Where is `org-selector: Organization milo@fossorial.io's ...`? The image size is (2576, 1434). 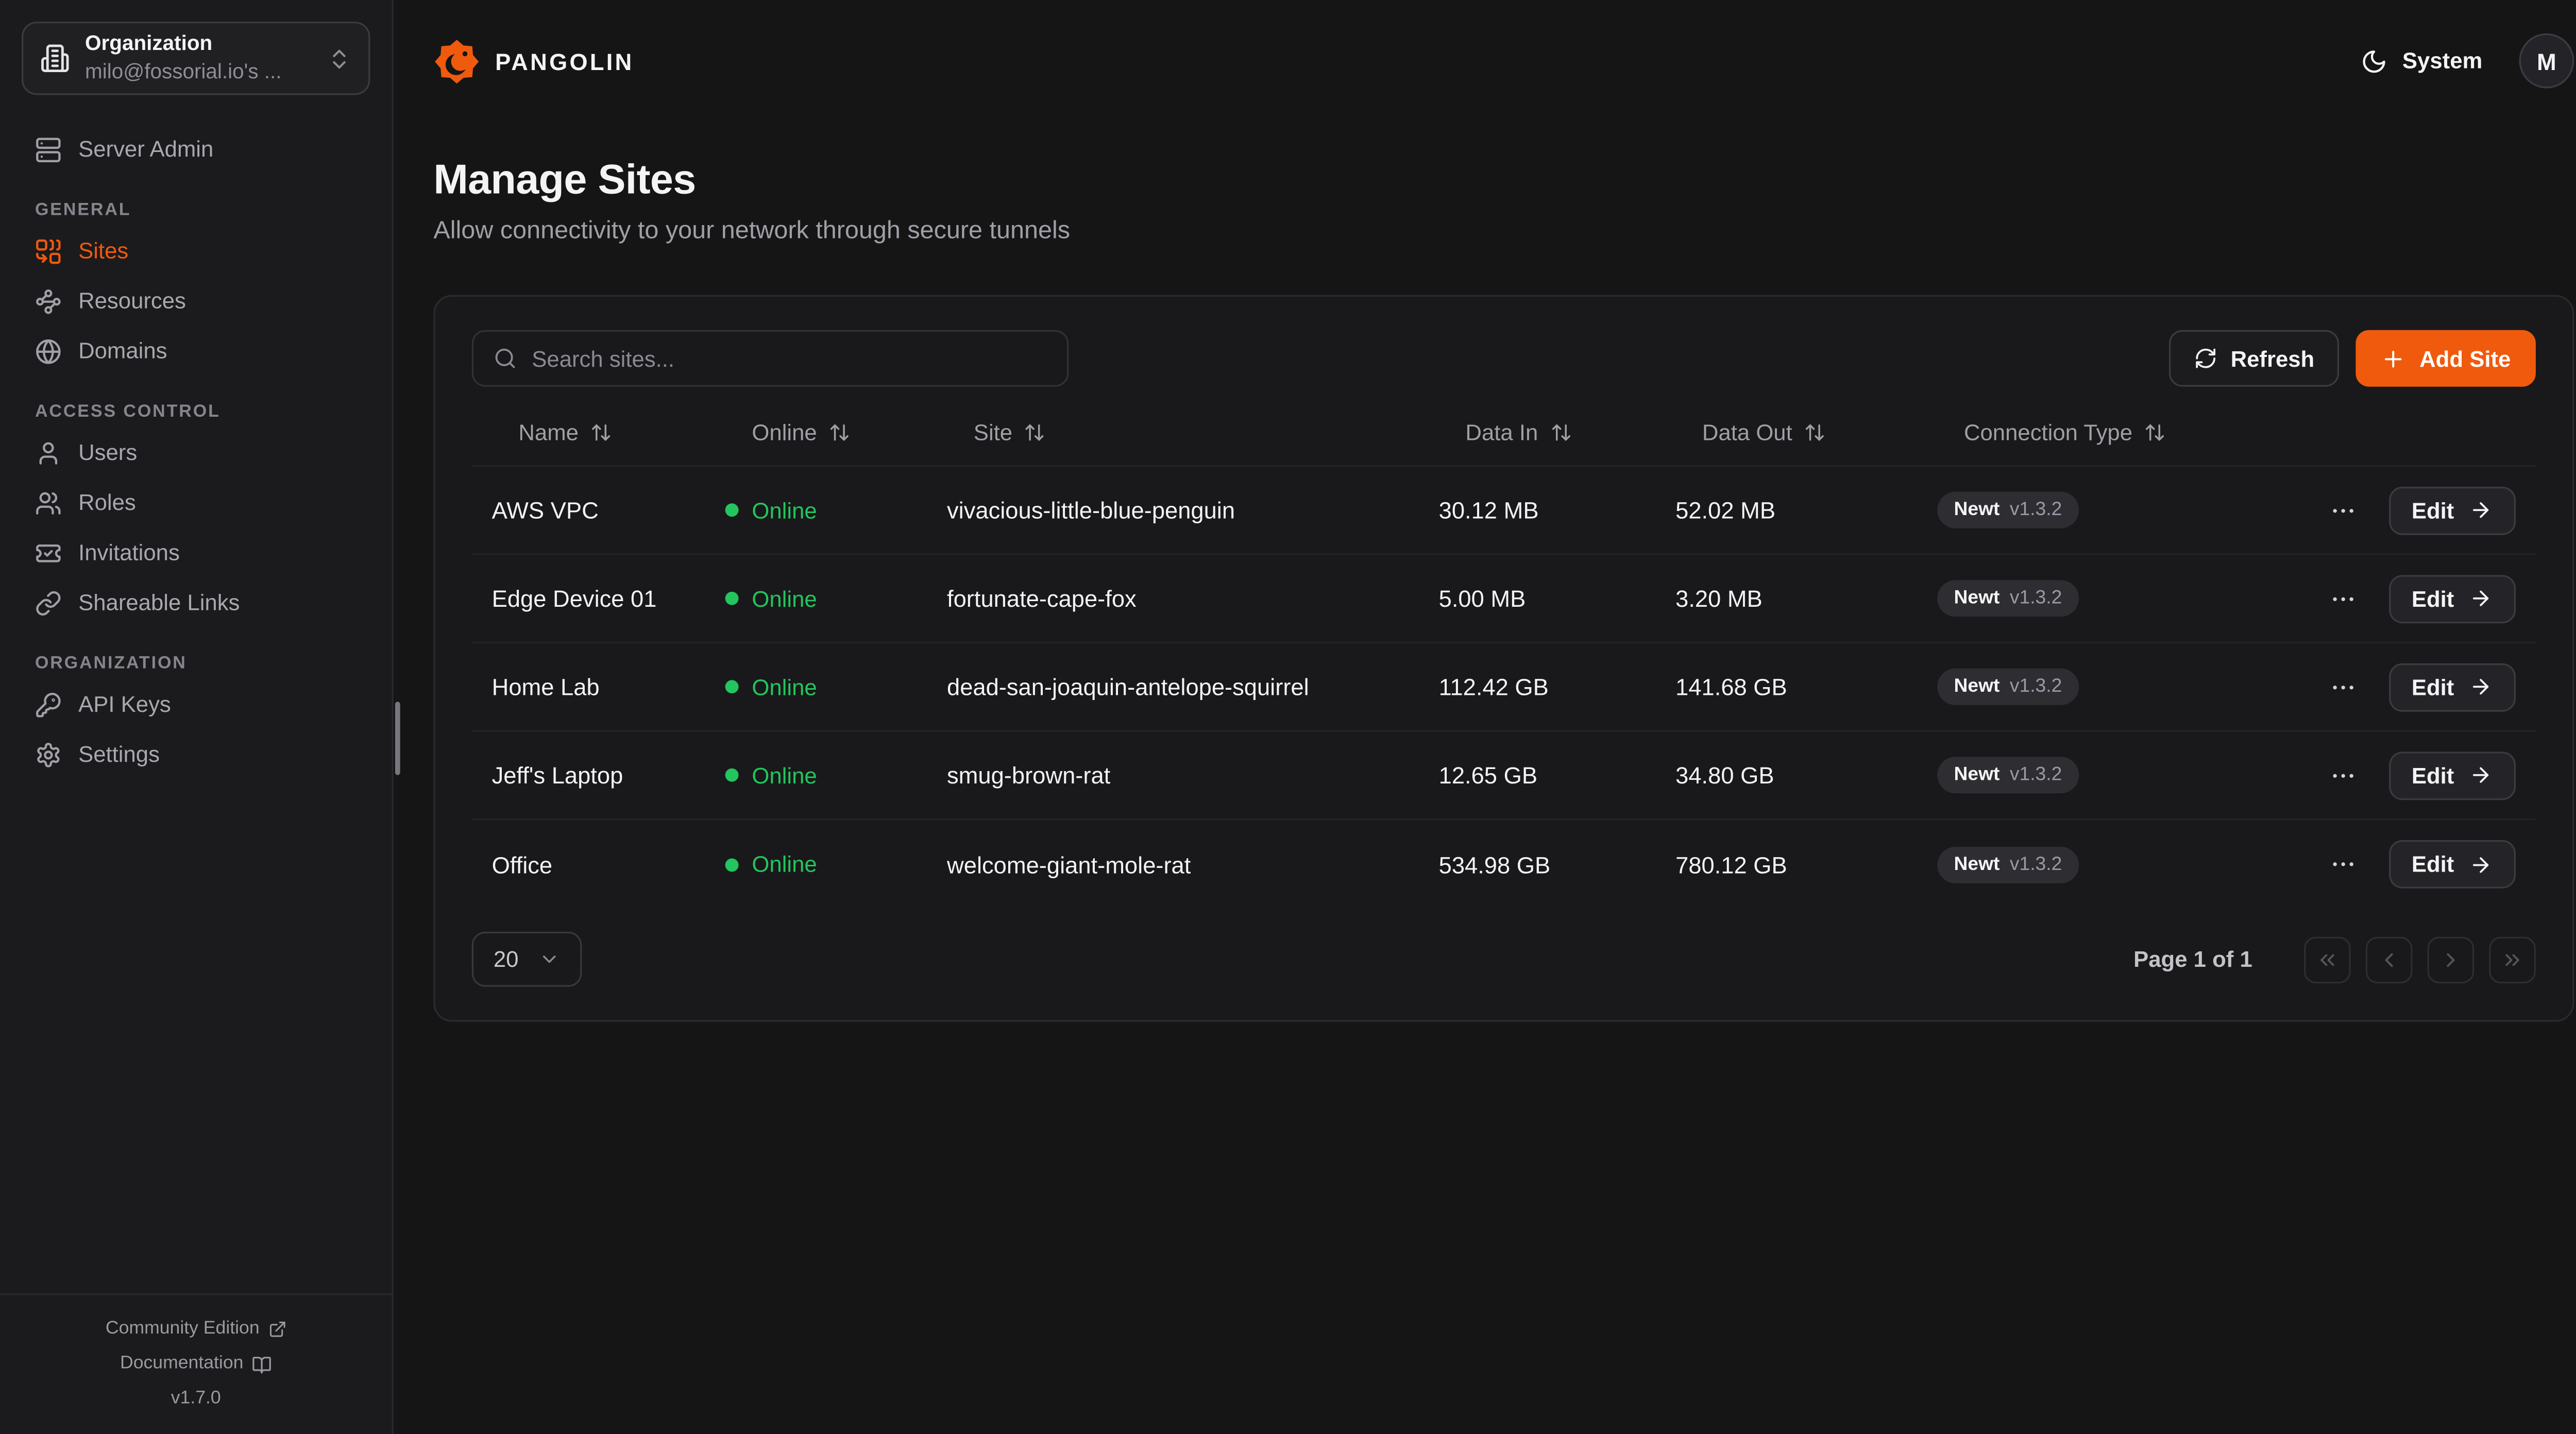
org-selector: Organization milo@fossorial.io's ... is located at coordinates (196, 58).